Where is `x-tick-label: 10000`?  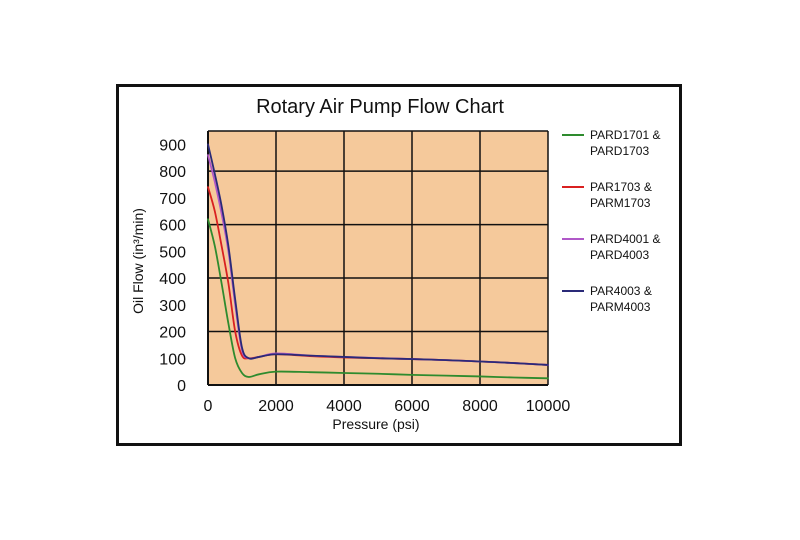
x-tick-label: 10000 is located at coordinates (548, 406).